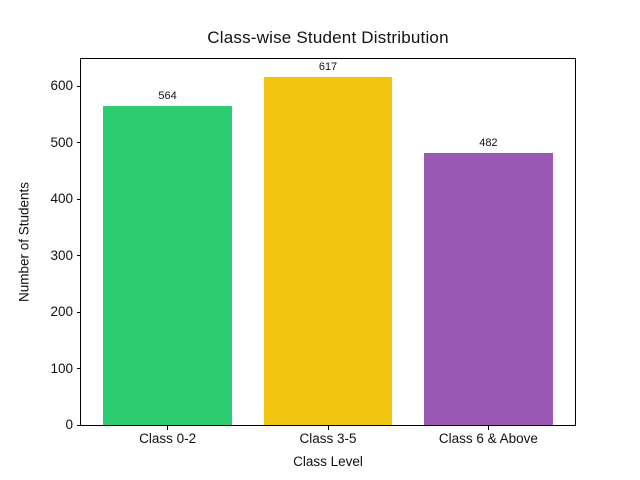 This screenshot has height=480, width=640. What do you see at coordinates (488, 438) in the screenshot?
I see `x-tick-label: Class 6 & Above` at bounding box center [488, 438].